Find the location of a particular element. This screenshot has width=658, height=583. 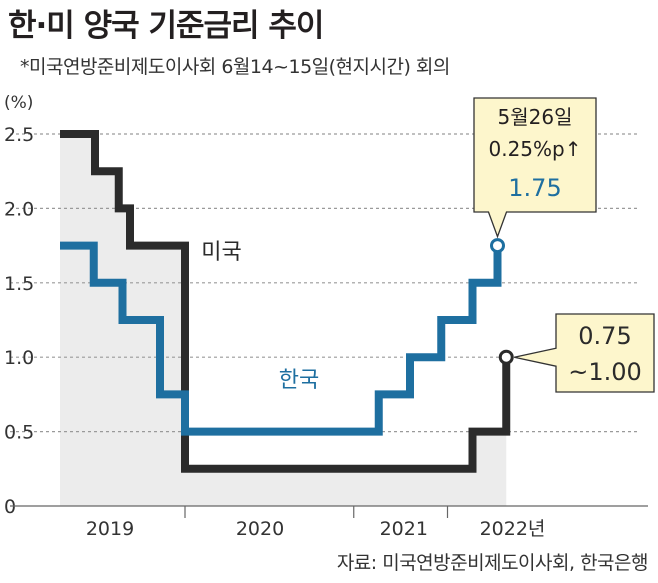

y-tick-label: 1.0 is located at coordinates (19, 358).